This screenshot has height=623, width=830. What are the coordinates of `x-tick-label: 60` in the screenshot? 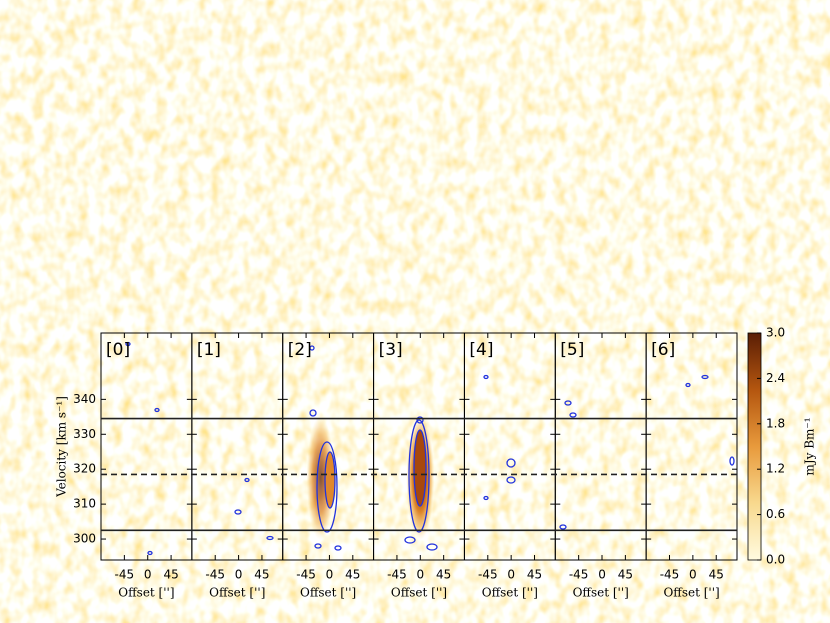 It's located at (640, 300).